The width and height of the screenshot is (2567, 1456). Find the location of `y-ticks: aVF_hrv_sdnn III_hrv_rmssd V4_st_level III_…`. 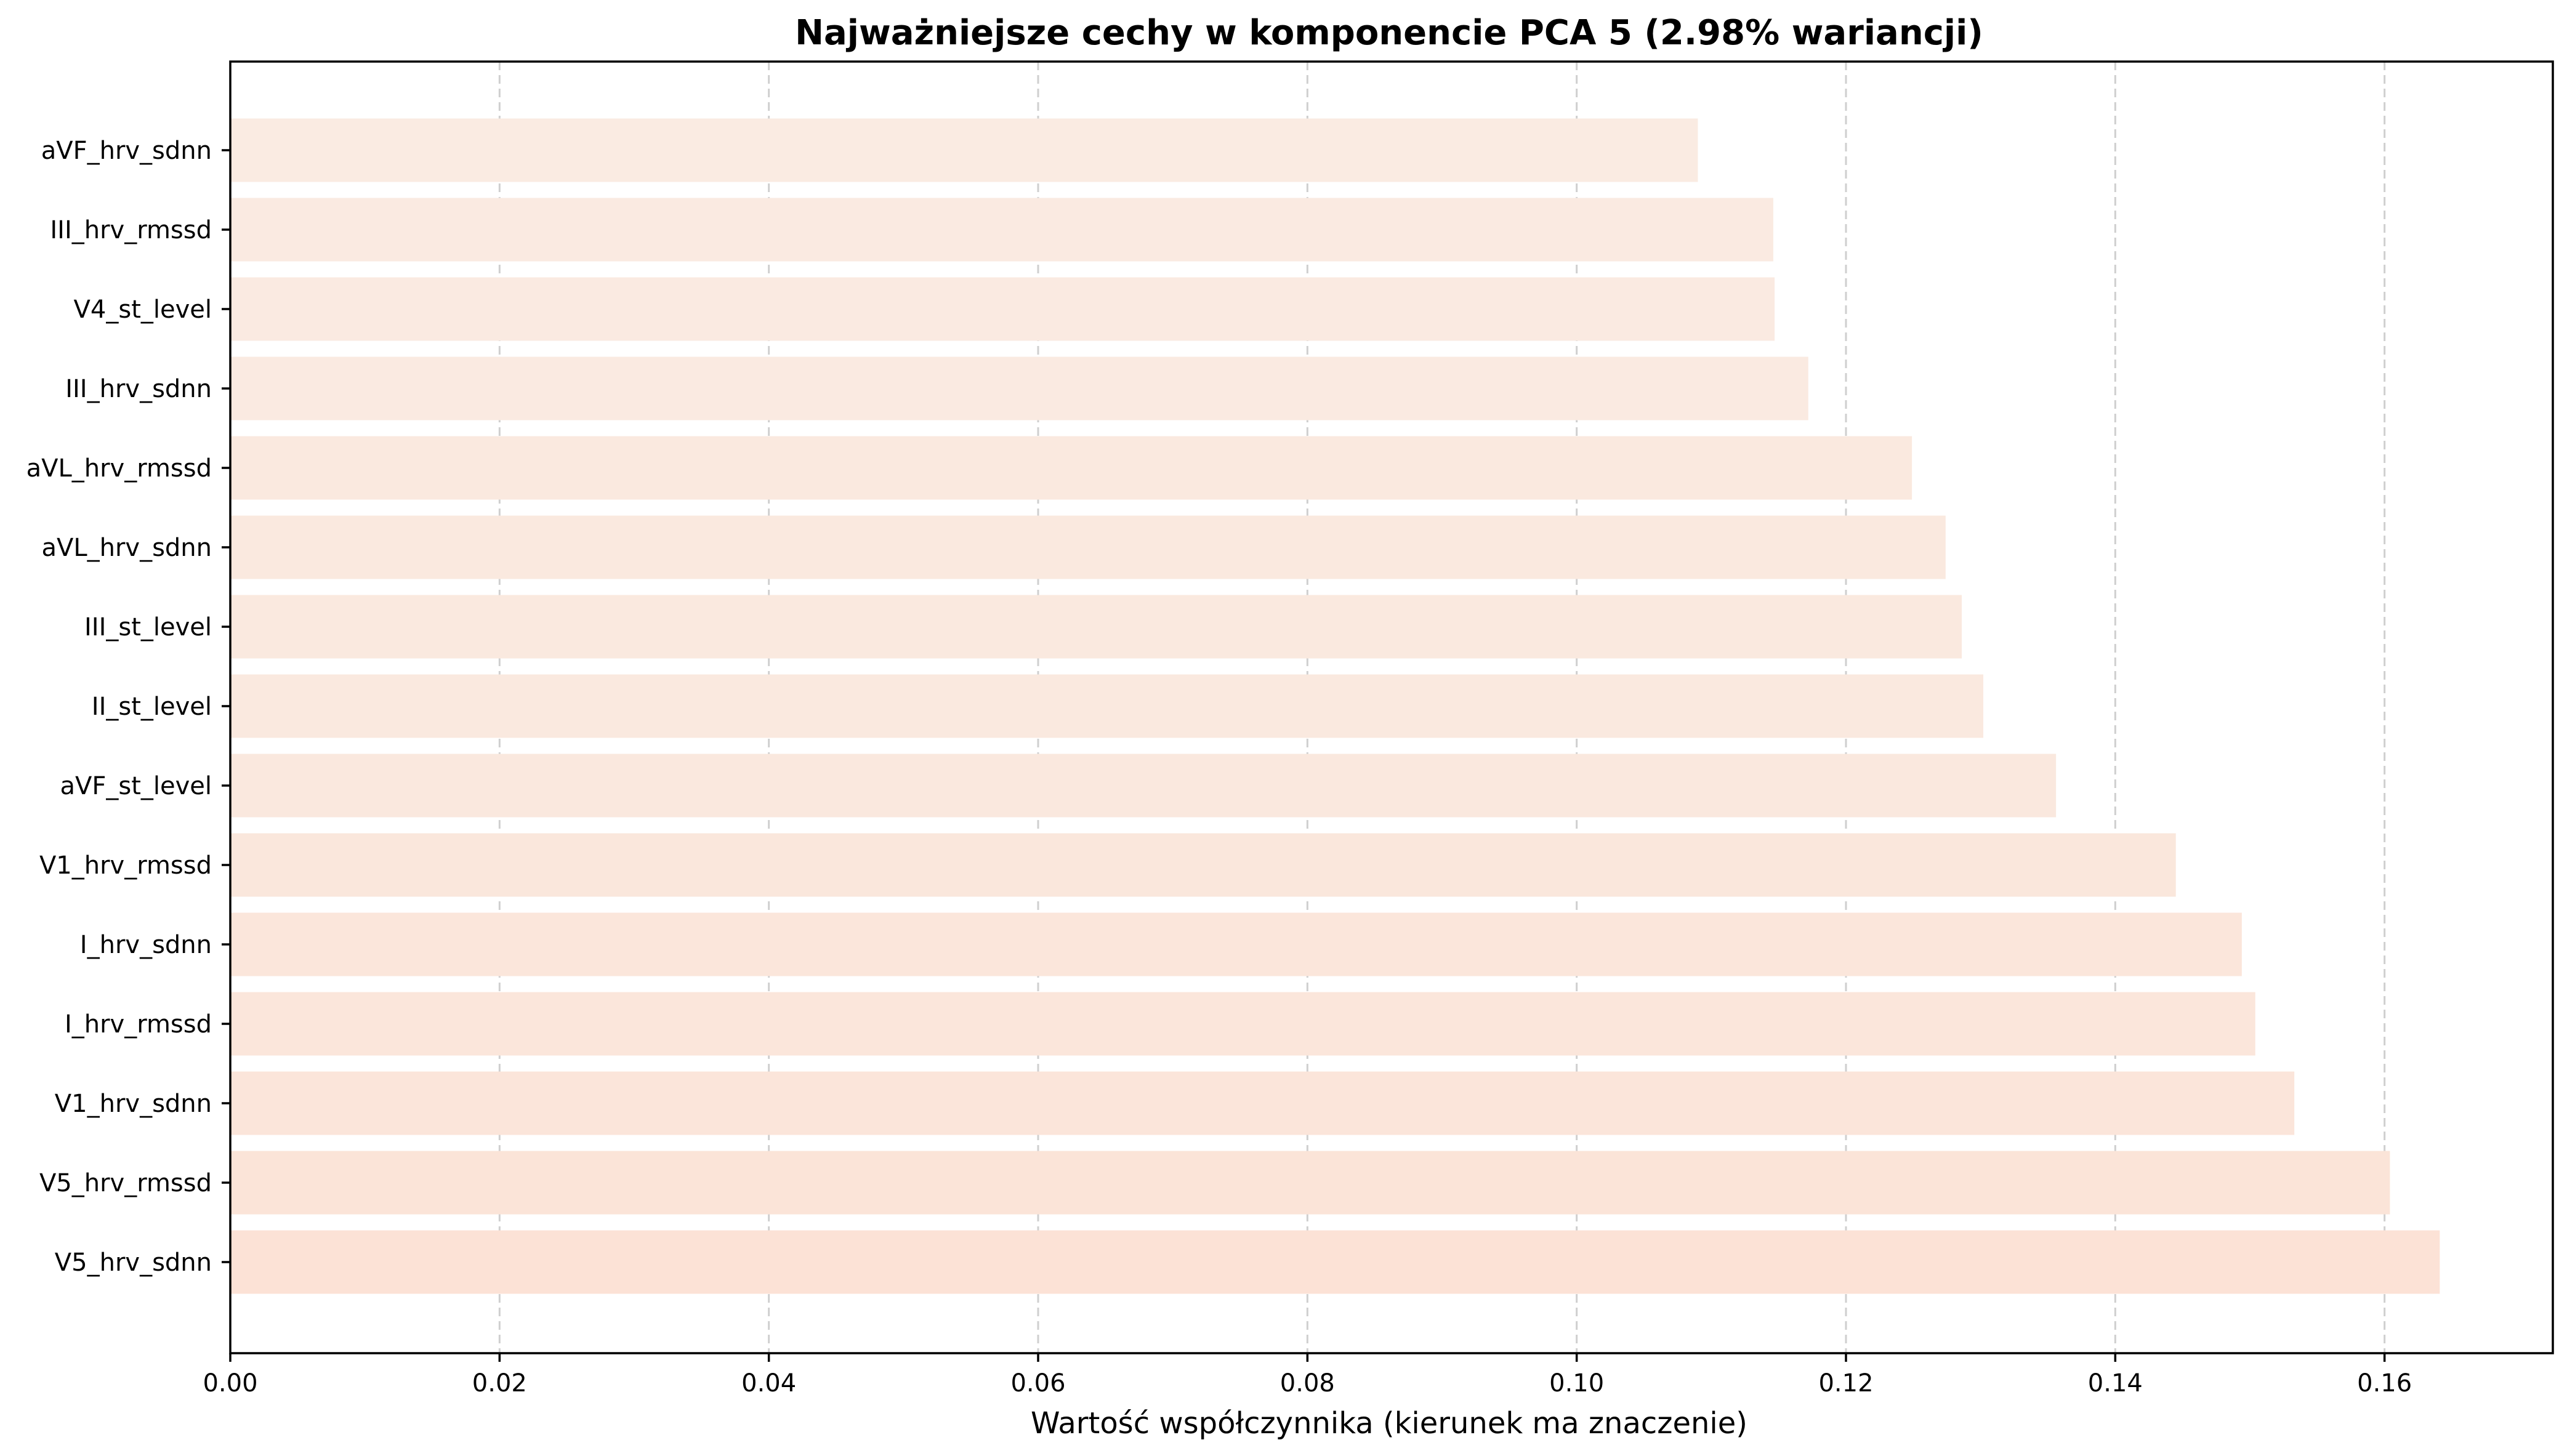

y-ticks: aVF_hrv_sdnn III_hrv_rmssd V4_st_level III_… is located at coordinates (128, 707).